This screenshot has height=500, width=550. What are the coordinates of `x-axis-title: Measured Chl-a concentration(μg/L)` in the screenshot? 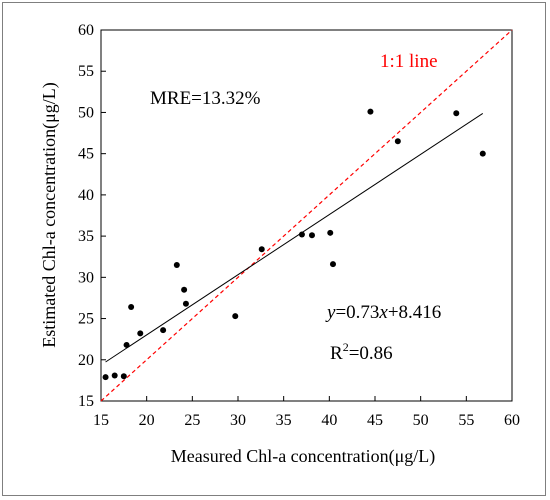 It's located at (303, 456).